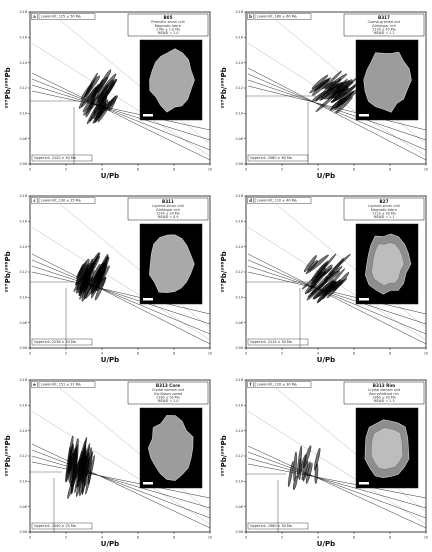  I want to click on sample-legend-line: 2130 ± 45 Ma, so click(383, 29).